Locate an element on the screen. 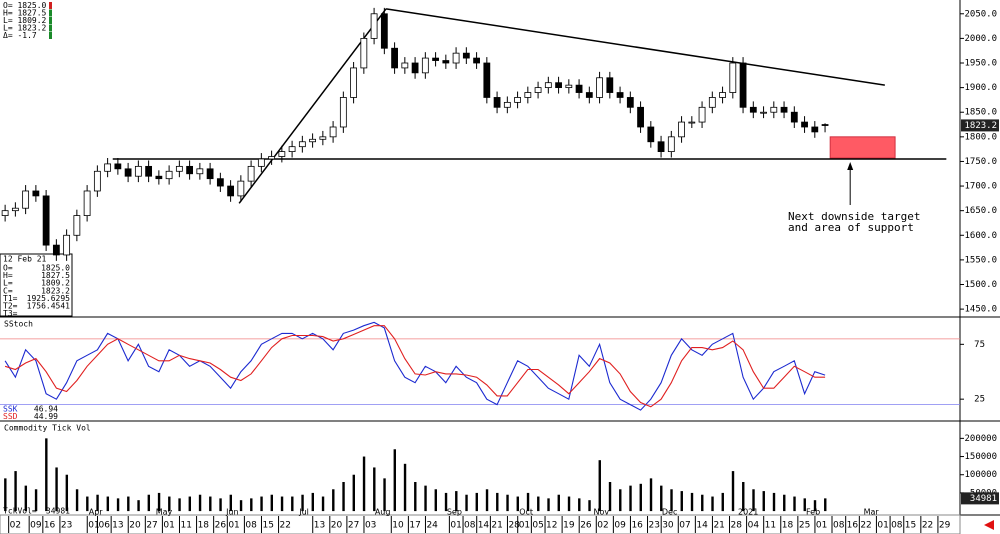 This screenshot has width=1000, height=534. data-window-label: O= is located at coordinates (8, 268).